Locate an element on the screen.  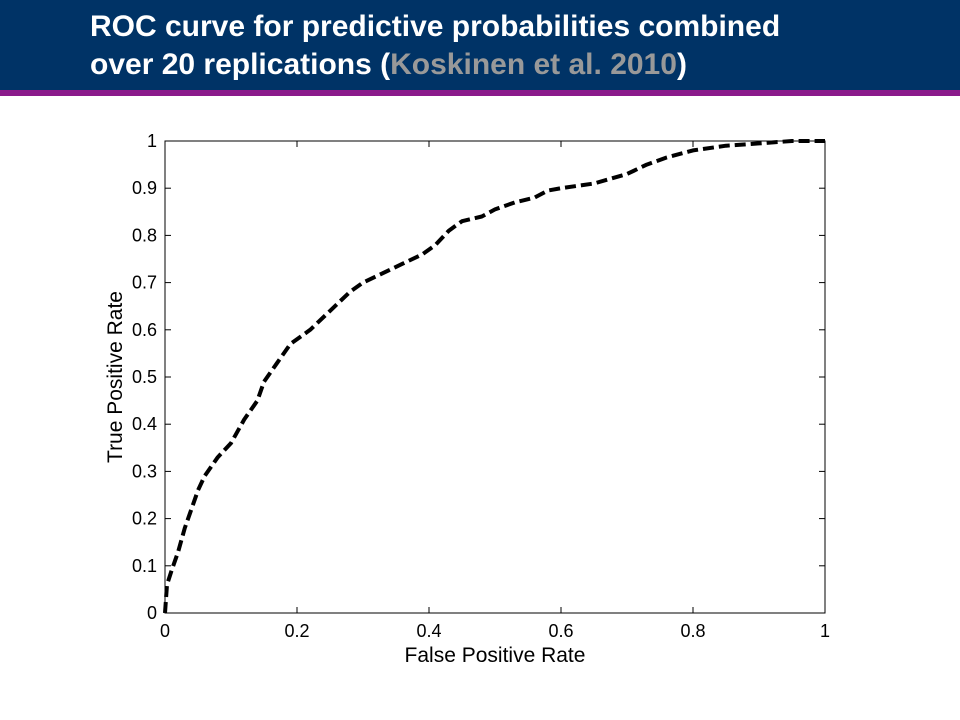
x-tick-label: 0.6 is located at coordinates (560, 631).